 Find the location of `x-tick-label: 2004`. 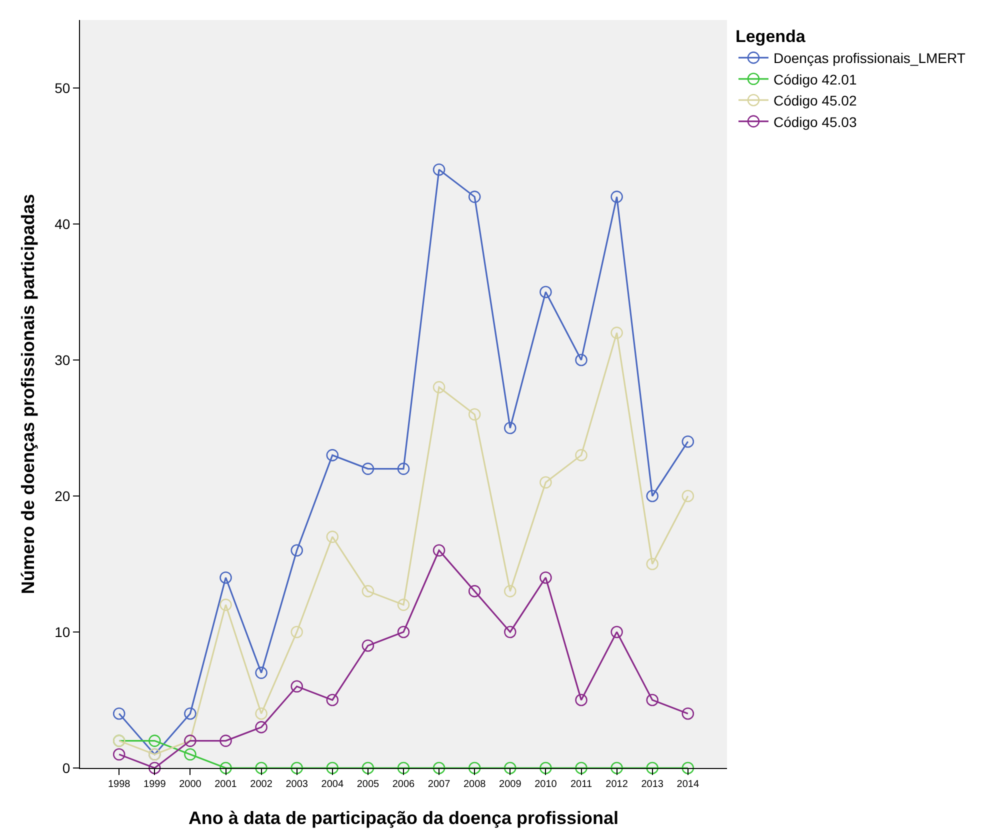

x-tick-label: 2004 is located at coordinates (332, 784).